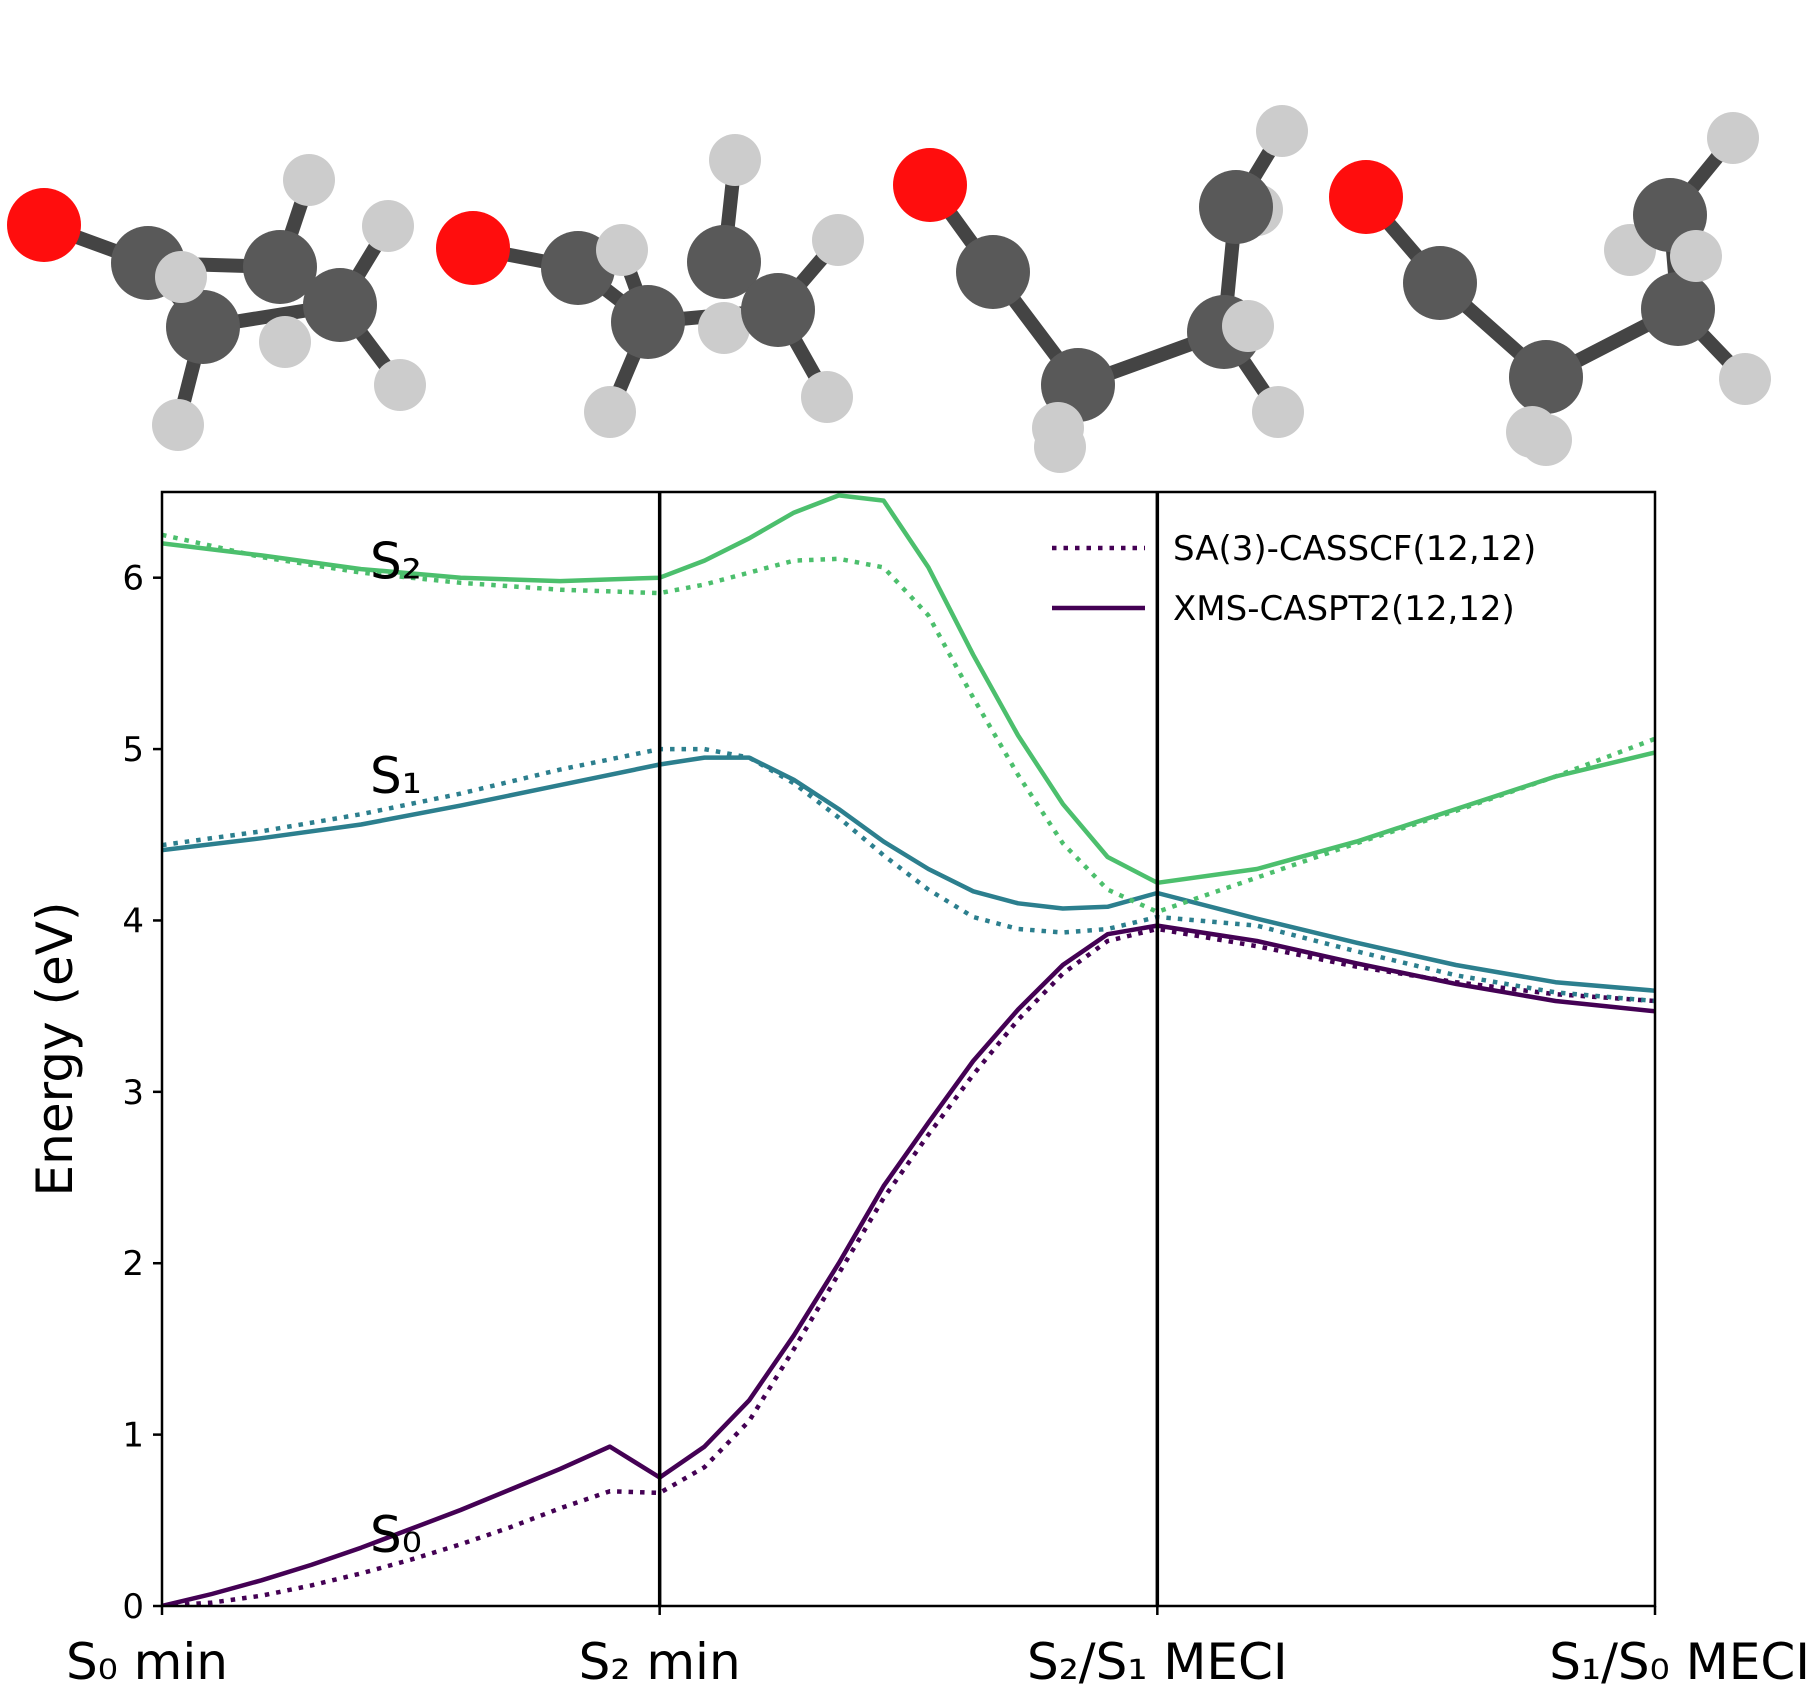 The width and height of the screenshot is (1814, 1700). Describe the element at coordinates (133, 921) in the screenshot. I see `y-tick-label: 4` at that location.